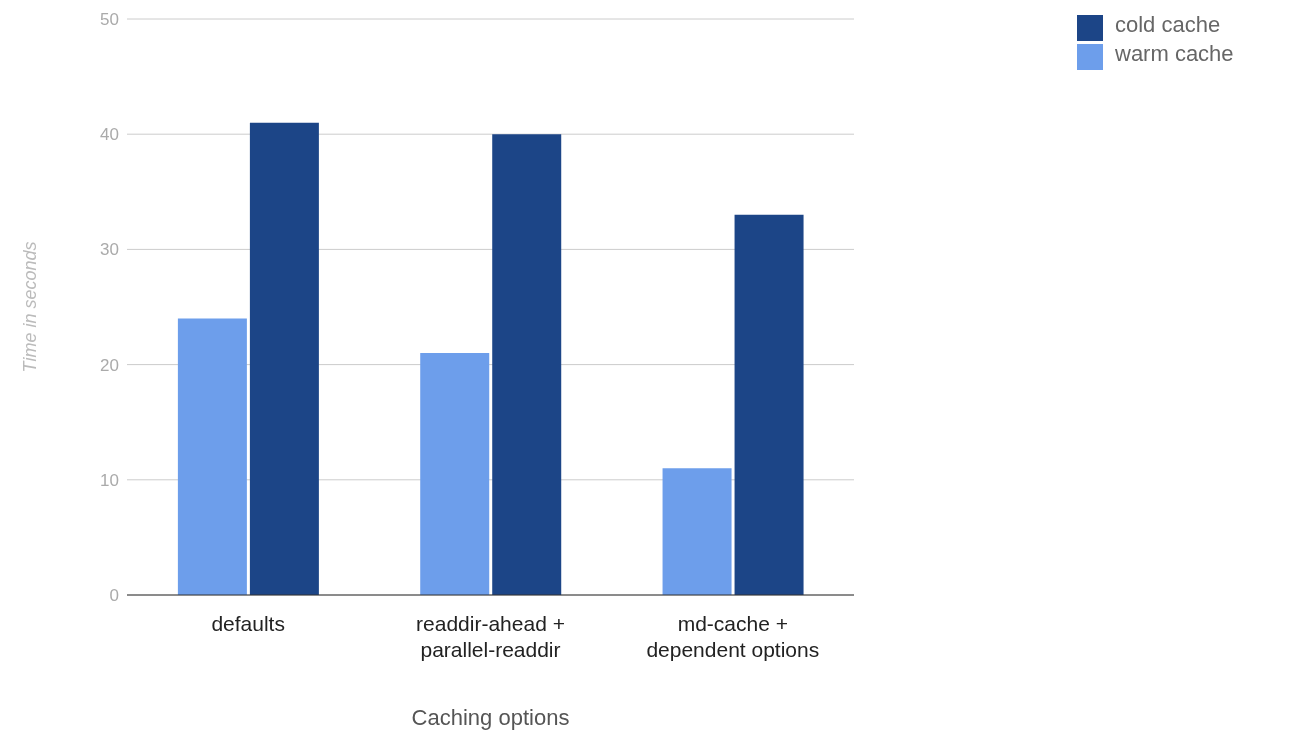  What do you see at coordinates (109, 250) in the screenshot?
I see `y-tick-label: 30` at bounding box center [109, 250].